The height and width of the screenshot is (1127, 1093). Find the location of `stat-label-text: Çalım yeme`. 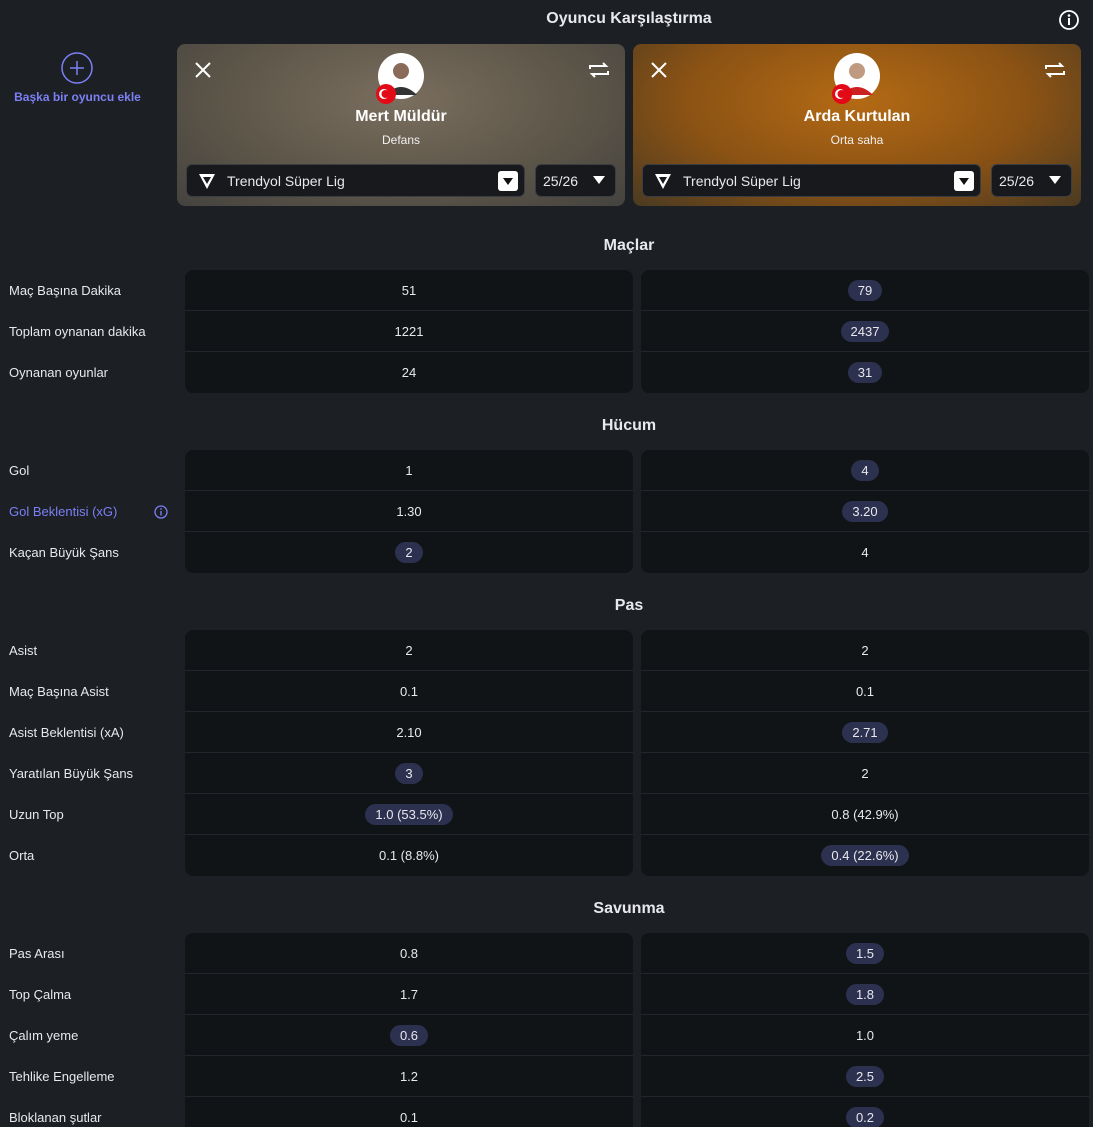

stat-label-text: Çalım yeme is located at coordinates (44, 1035).